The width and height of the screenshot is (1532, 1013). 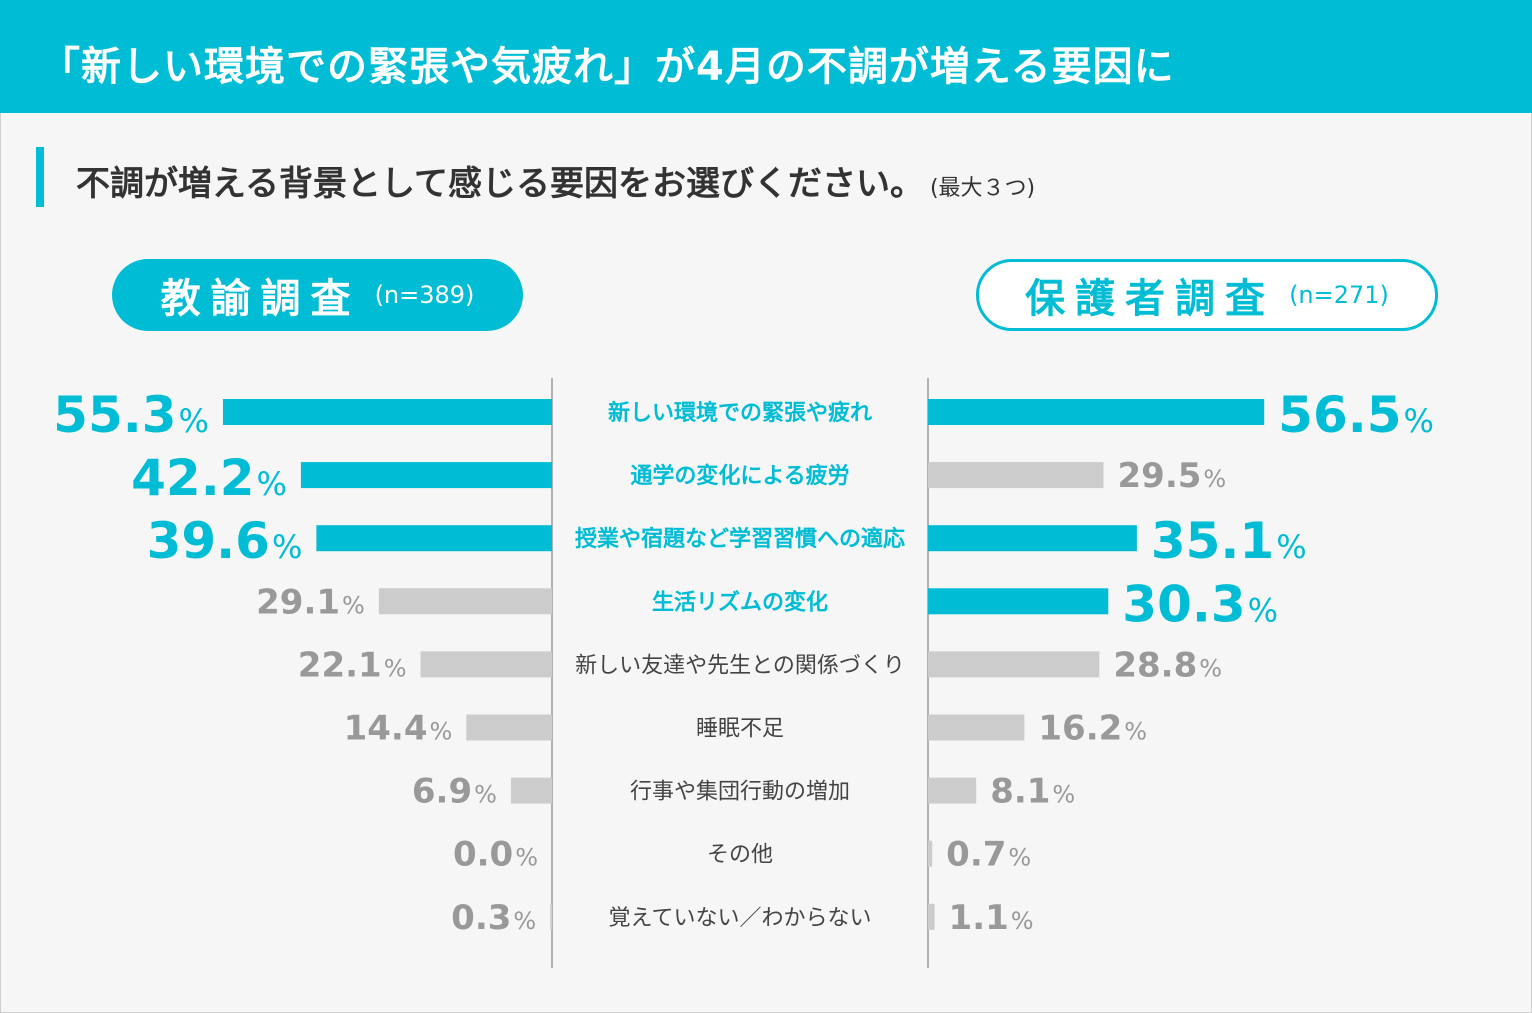 What do you see at coordinates (500, 184) in the screenshot?
I see `question-main: 不調が増える背景として感じる要因をお選びください。` at bounding box center [500, 184].